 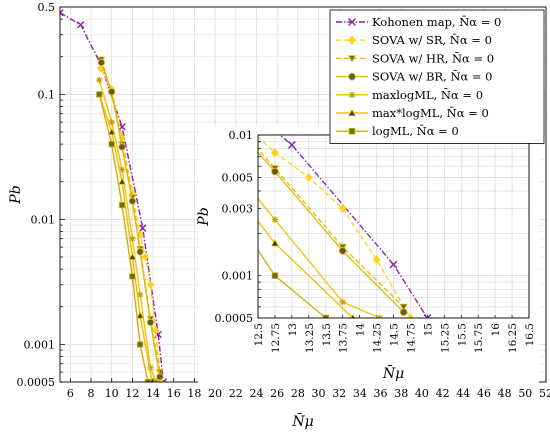 What do you see at coordinates (298, 393) in the screenshot?
I see `x-tick-label: 28` at bounding box center [298, 393].